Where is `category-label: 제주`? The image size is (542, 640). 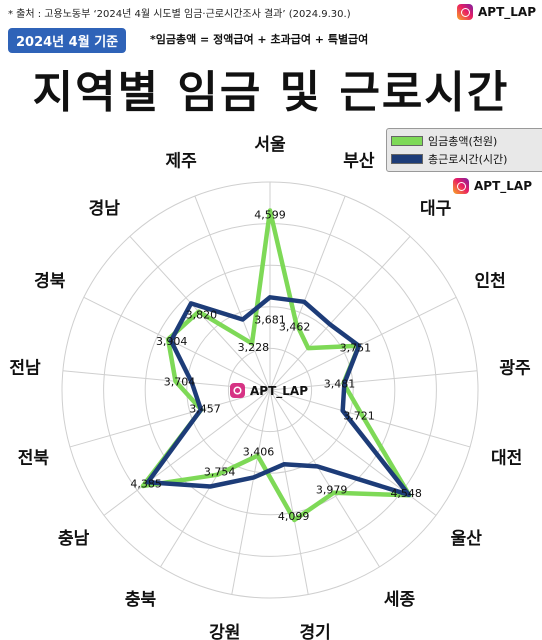 category-label: 제주 is located at coordinates (181, 162).